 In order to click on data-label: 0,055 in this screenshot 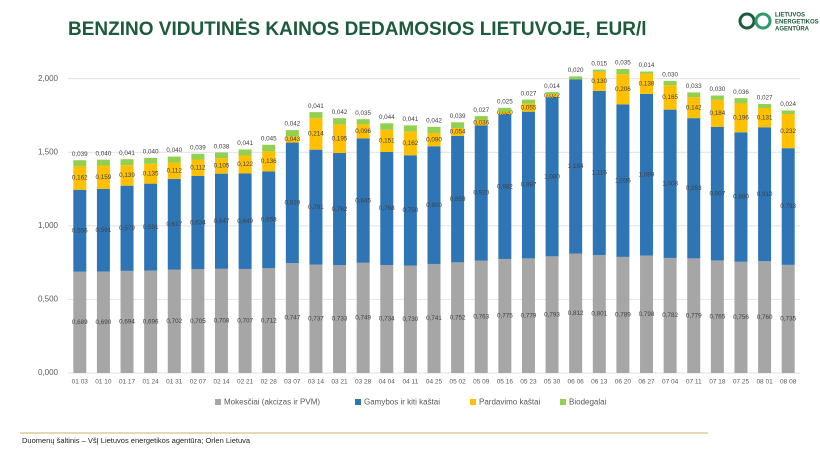, I will do `click(529, 107)`.